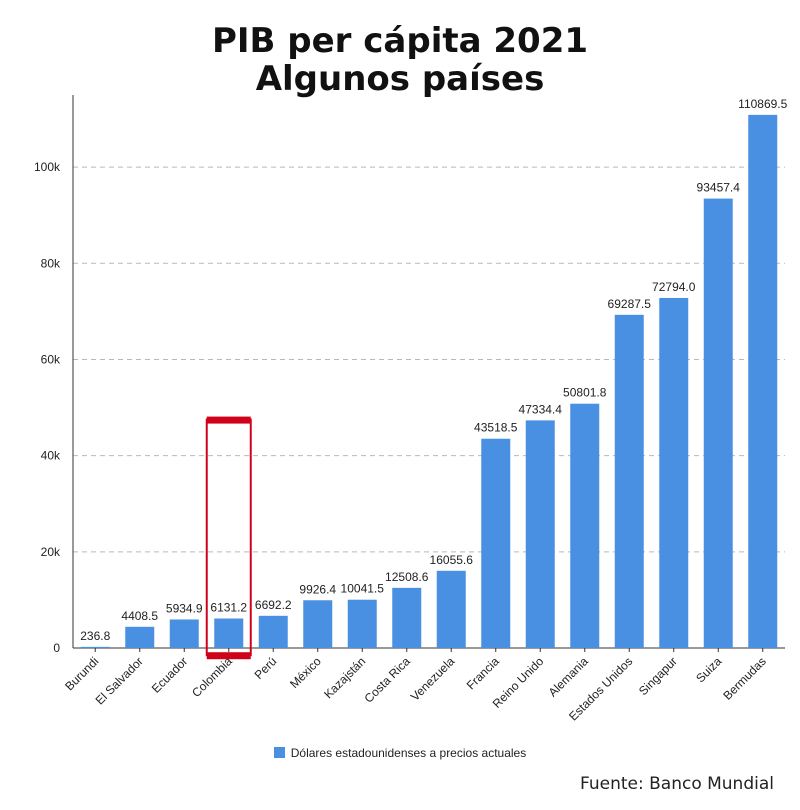 The height and width of the screenshot is (810, 800). What do you see at coordinates (228, 538) in the screenshot?
I see `highlight-box` at bounding box center [228, 538].